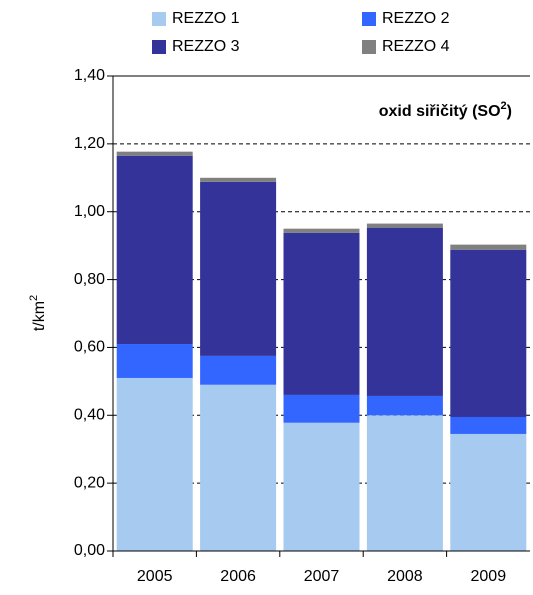 Image resolution: width=533 pixels, height=595 pixels. Describe the element at coordinates (489, 576) in the screenshot. I see `x-tick-label: 2009` at that location.